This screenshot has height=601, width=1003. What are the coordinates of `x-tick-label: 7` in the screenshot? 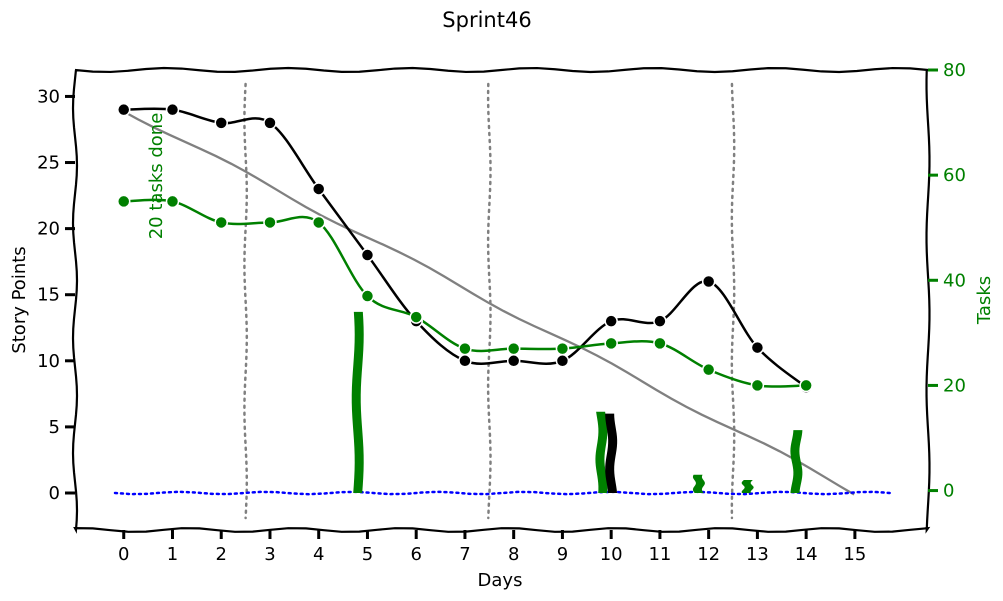 It's located at (464, 554).